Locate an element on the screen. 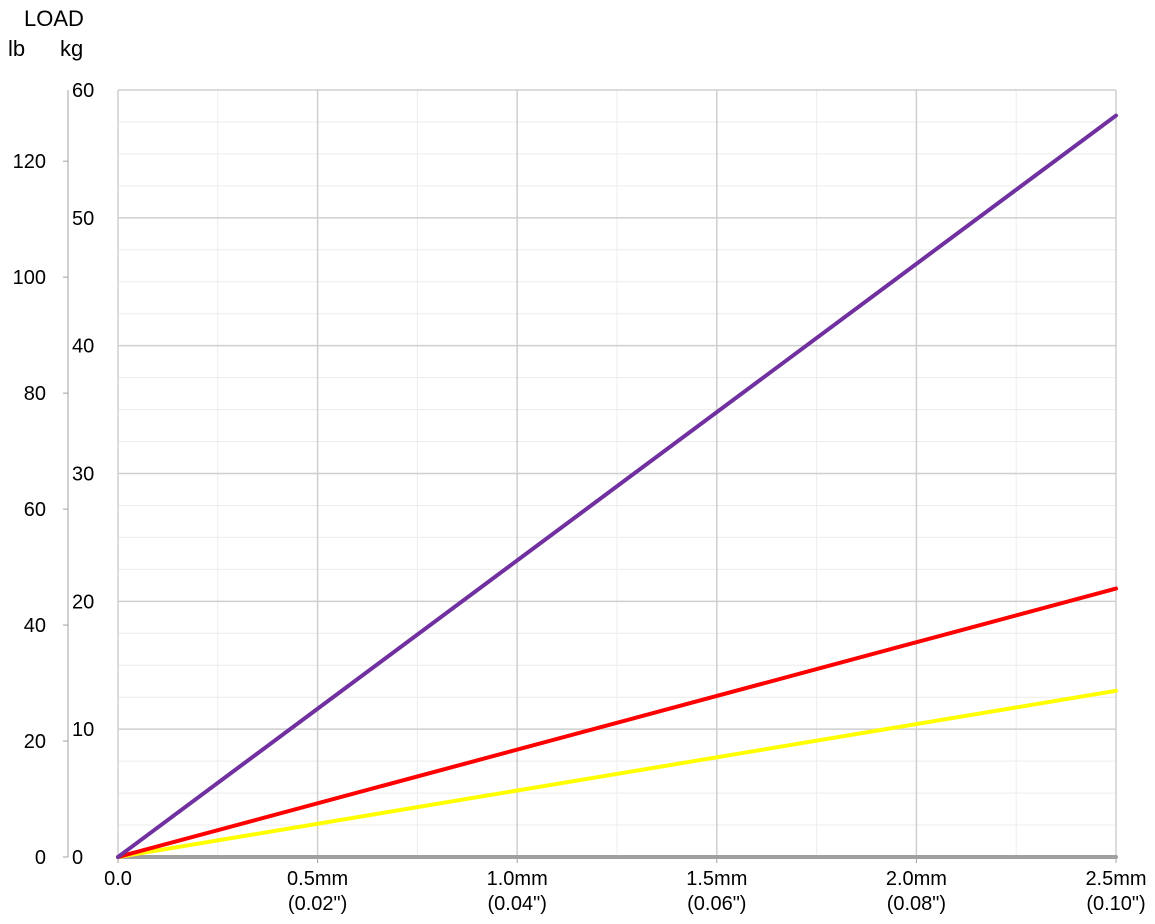 Image resolution: width=1155 pixels, height=924 pixels. x-tick-label: 2.0mm is located at coordinates (916, 879).